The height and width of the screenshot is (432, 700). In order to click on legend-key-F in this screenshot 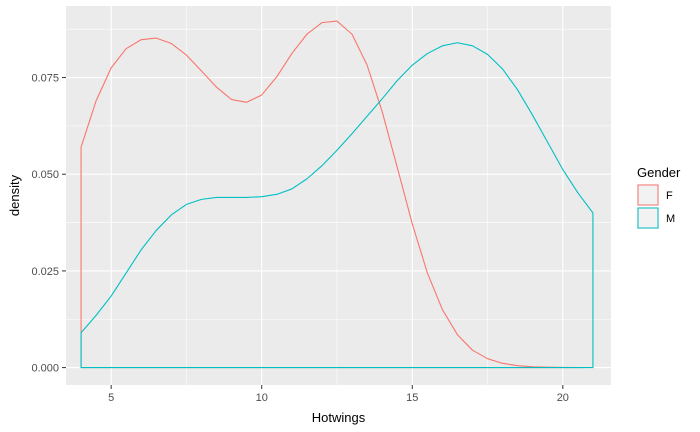, I will do `click(648, 195)`.